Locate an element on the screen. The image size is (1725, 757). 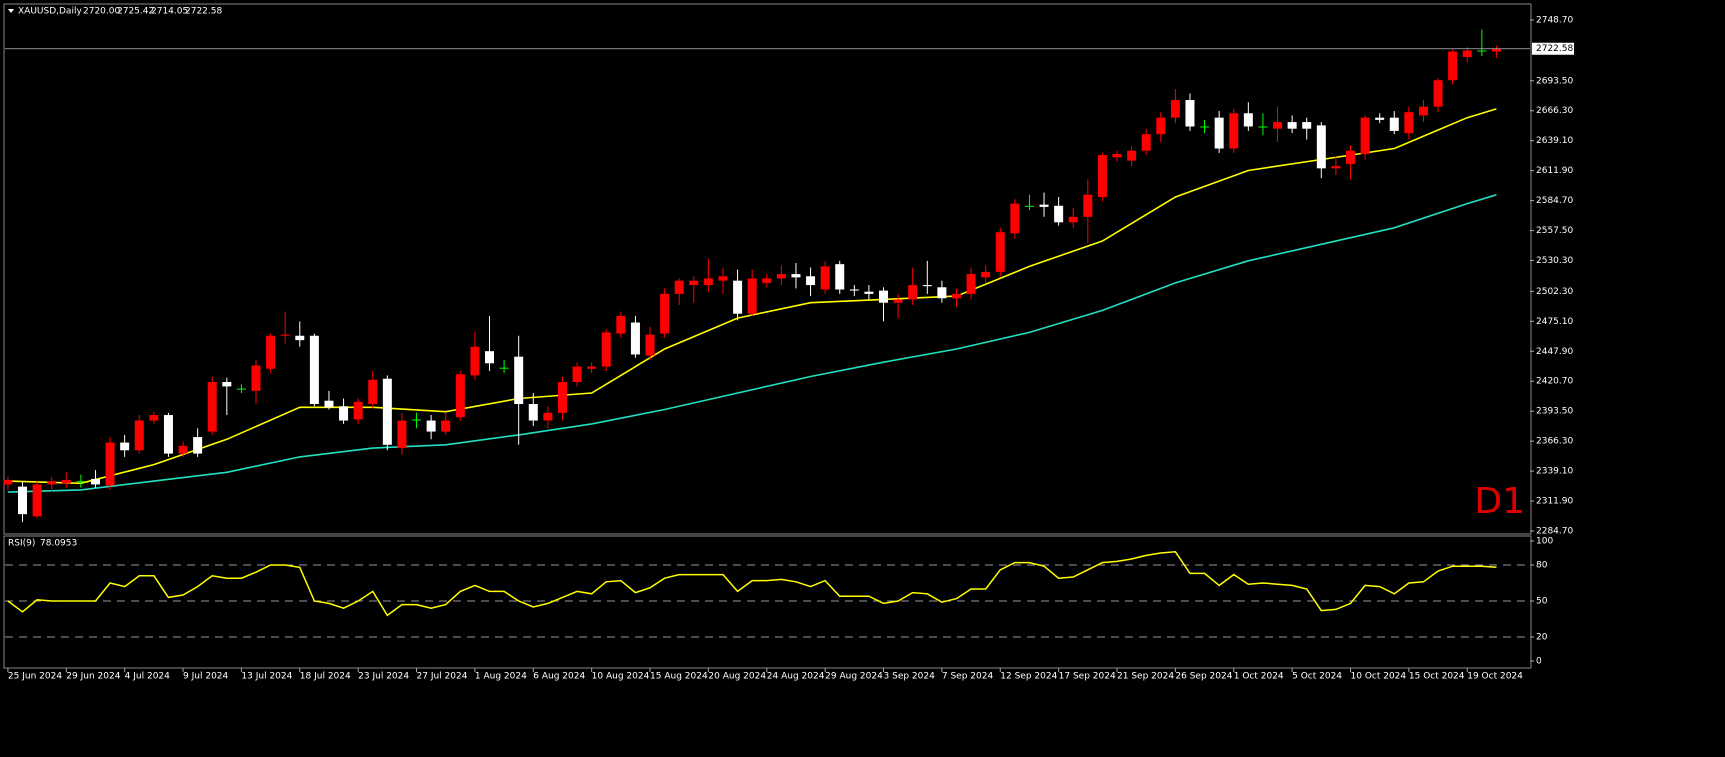
y-tick-label: 2366.30 is located at coordinates (1554, 442).